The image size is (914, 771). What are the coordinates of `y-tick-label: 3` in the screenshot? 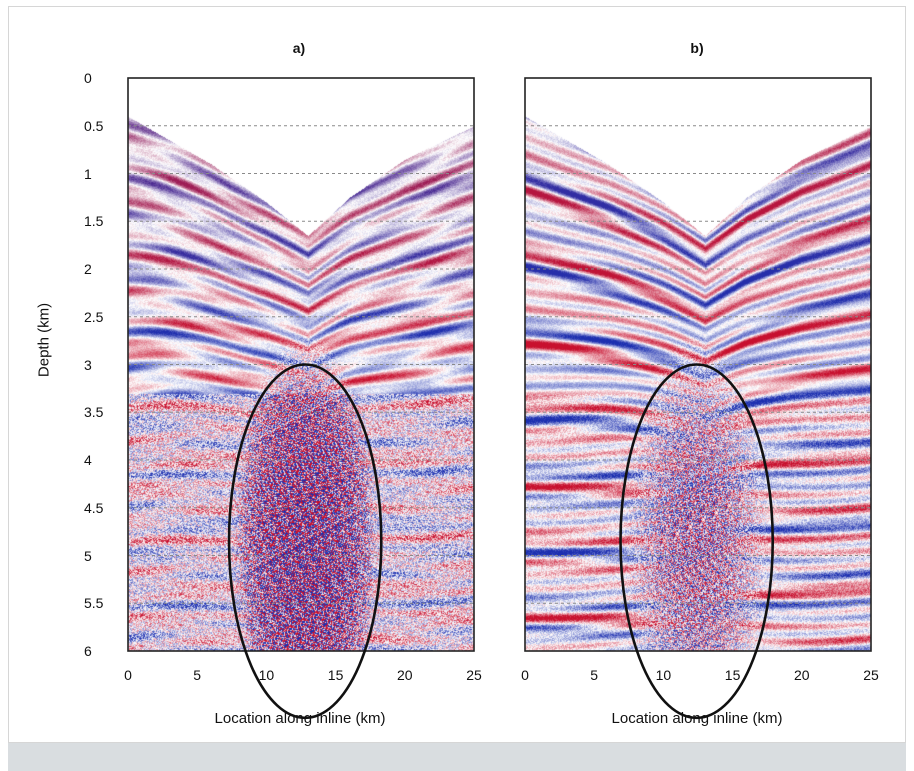 It's located at (88, 364).